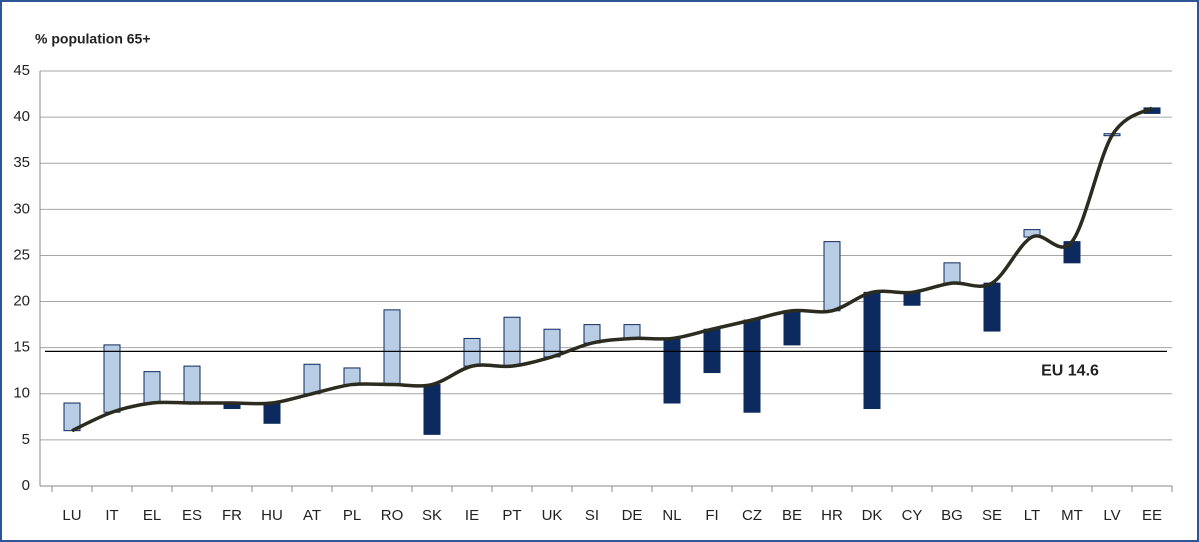 The width and height of the screenshot is (1199, 542). Describe the element at coordinates (552, 515) in the screenshot. I see `x-tick-label: UK` at that location.